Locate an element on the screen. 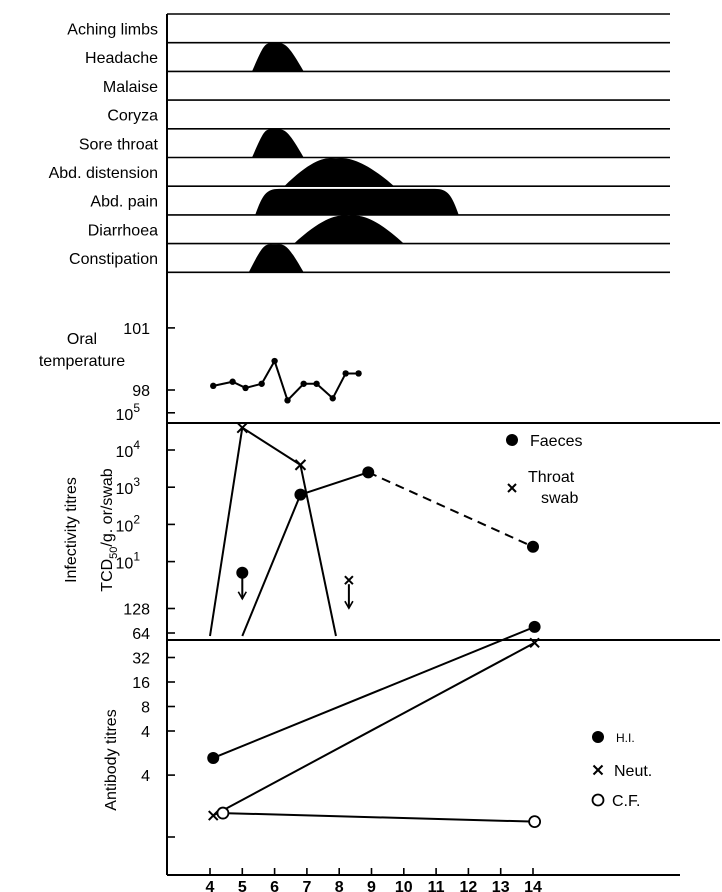  x-tick-label: 7 is located at coordinates (306, 885).